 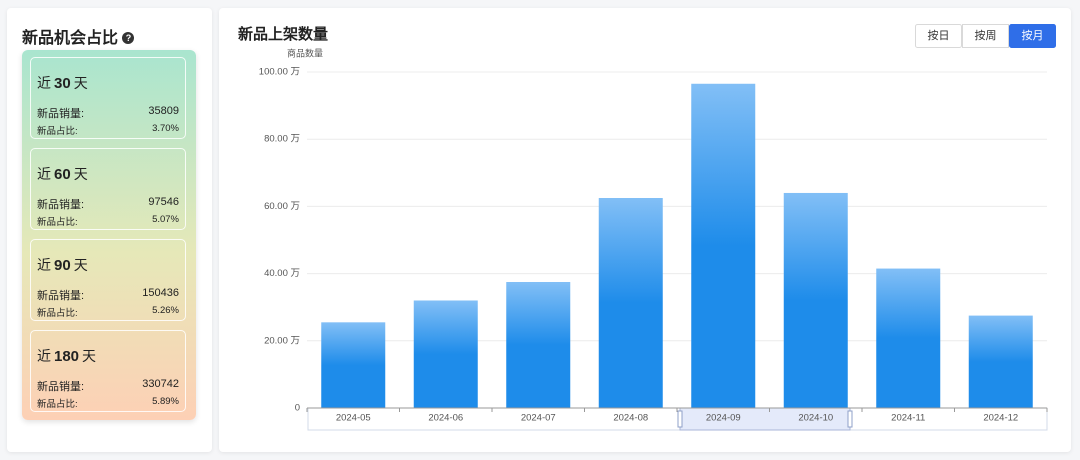 I want to click on sales-value: 35809, so click(x=163, y=111).